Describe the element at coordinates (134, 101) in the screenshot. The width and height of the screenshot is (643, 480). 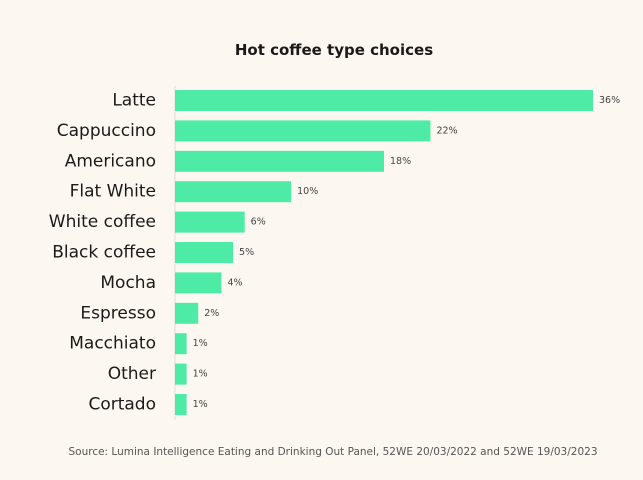
I see `category-label: Latte` at that location.